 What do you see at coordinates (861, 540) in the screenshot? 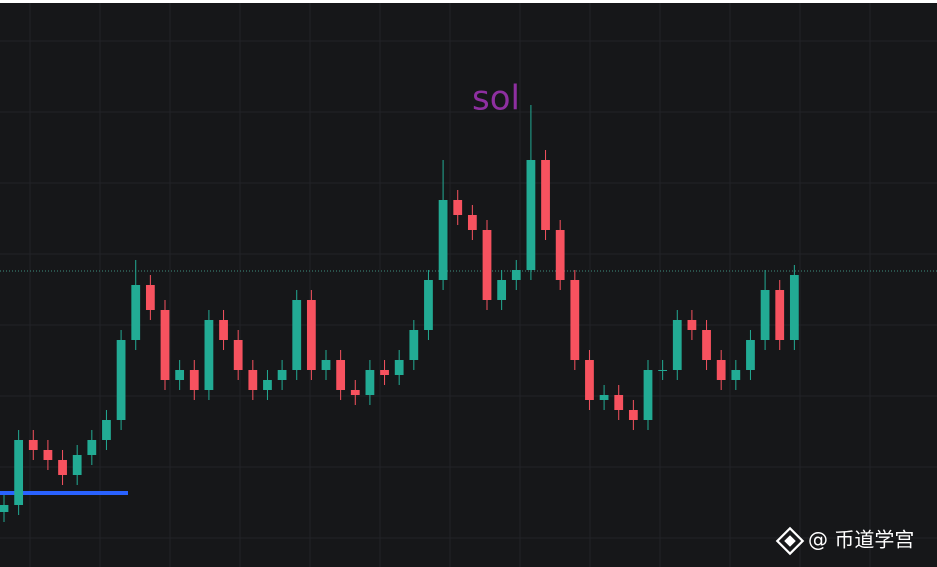
I see `watermark: @ 币道学宫` at bounding box center [861, 540].